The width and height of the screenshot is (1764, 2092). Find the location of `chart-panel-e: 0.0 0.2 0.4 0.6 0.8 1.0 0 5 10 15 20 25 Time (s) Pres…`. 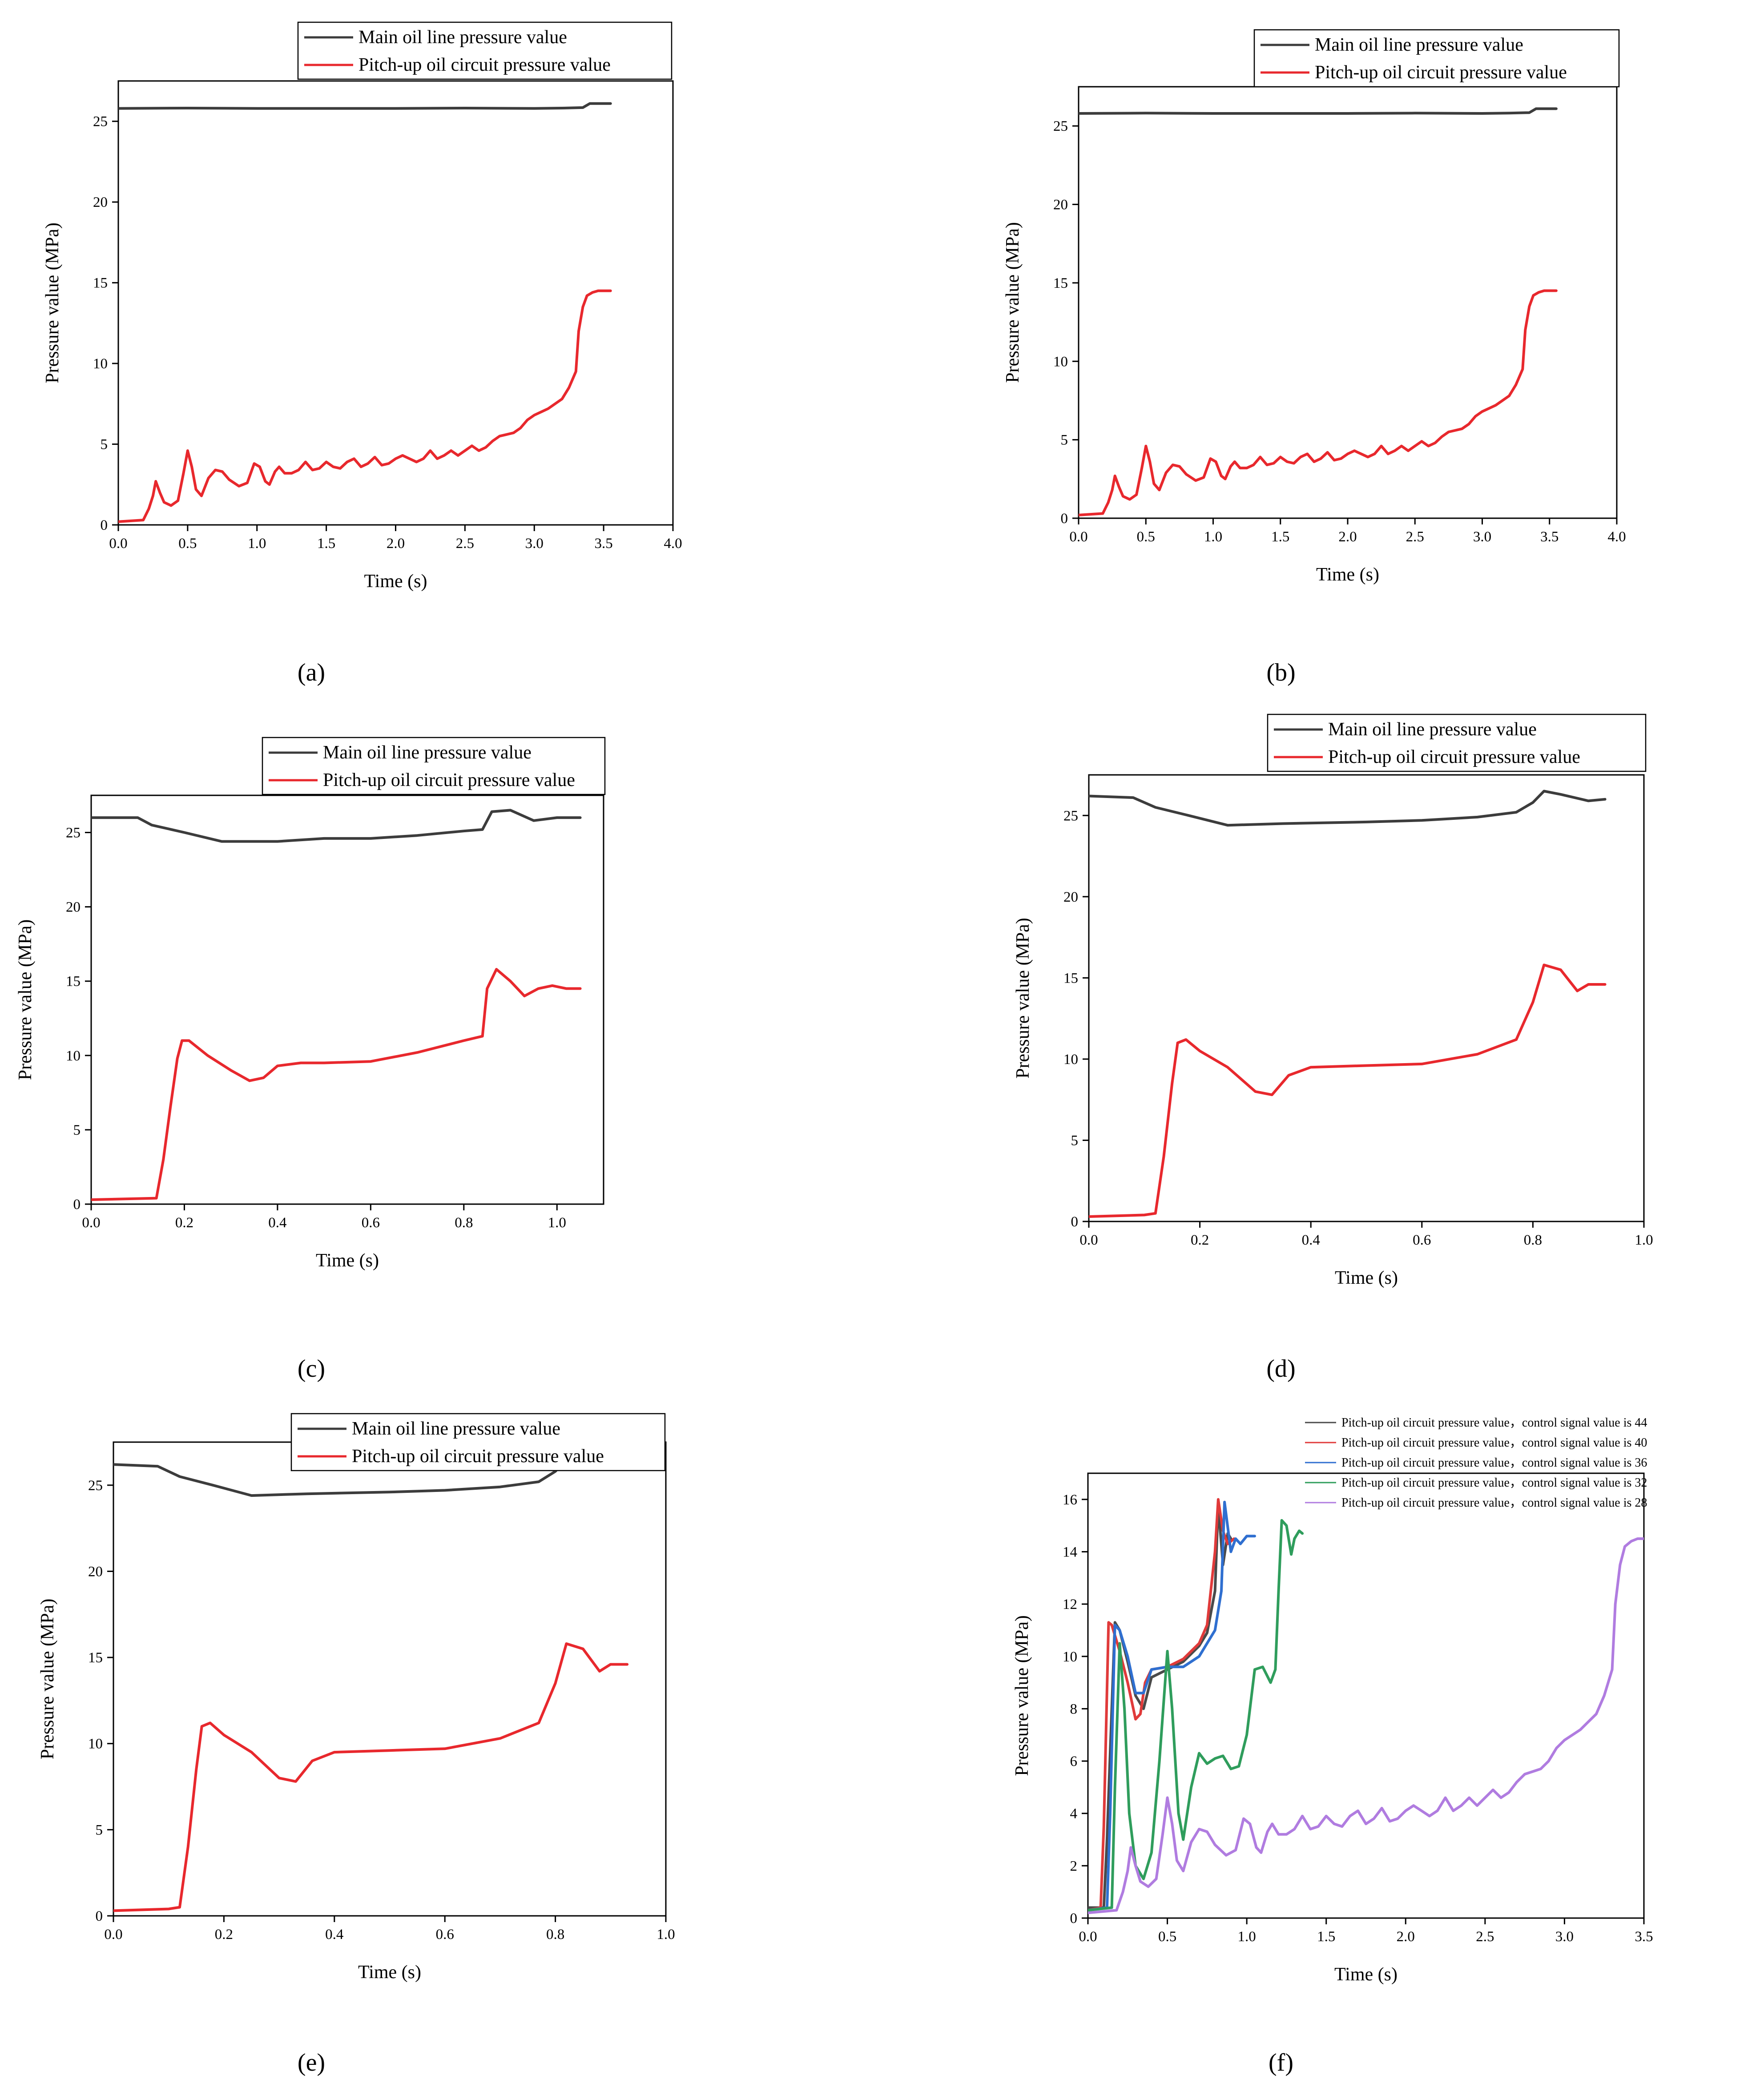

chart-panel-e: 0.0 0.2 0.4 0.6 0.8 1.0 0 5 10 15 20 25 Time (s) Pres… is located at coordinates (356, 1744).